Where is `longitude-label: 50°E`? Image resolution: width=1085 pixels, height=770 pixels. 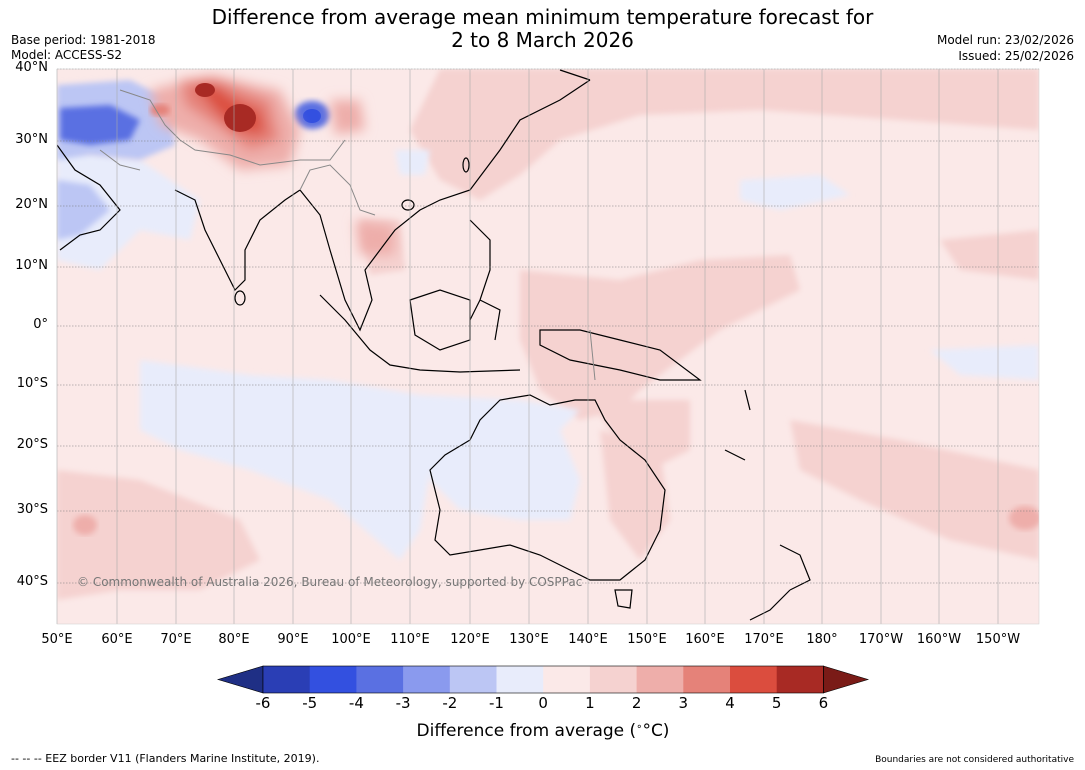 longitude-label: 50°E is located at coordinates (57, 639).